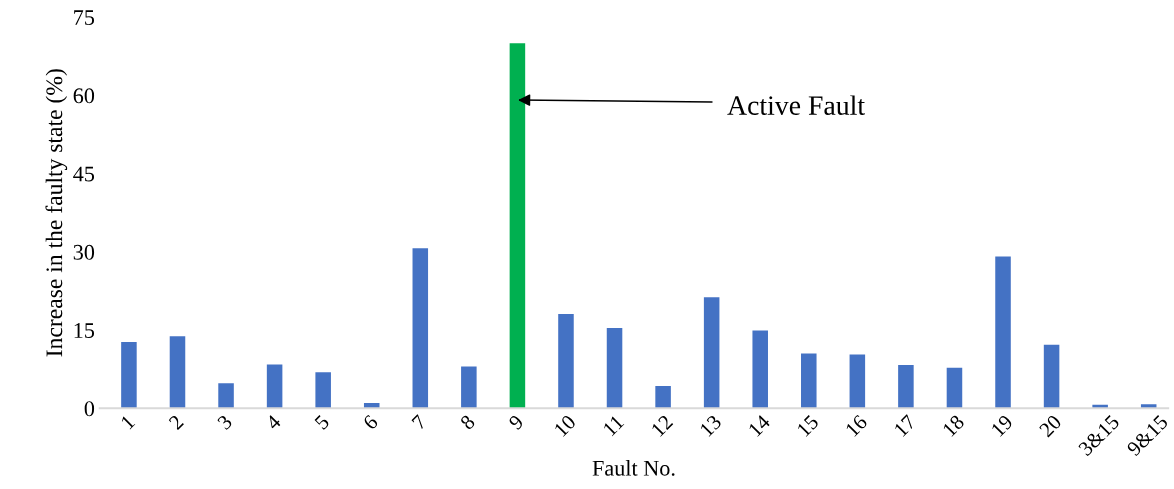 The width and height of the screenshot is (1174, 489). What do you see at coordinates (516, 422) in the screenshot?
I see `x-tick-label: 9` at bounding box center [516, 422].